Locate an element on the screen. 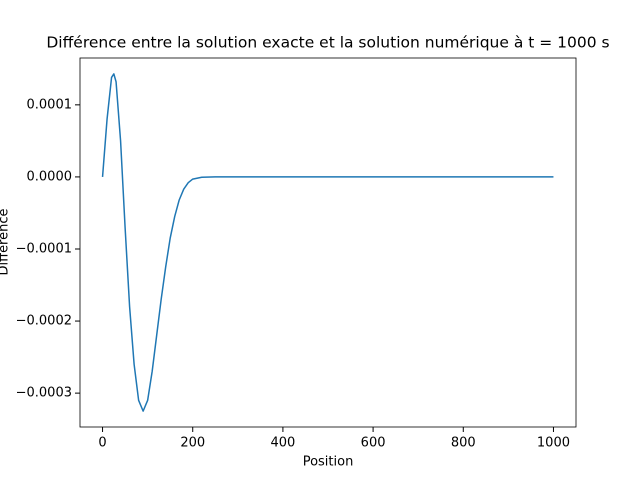 The width and height of the screenshot is (640, 480). x-tick-label: 1000 is located at coordinates (553, 443).